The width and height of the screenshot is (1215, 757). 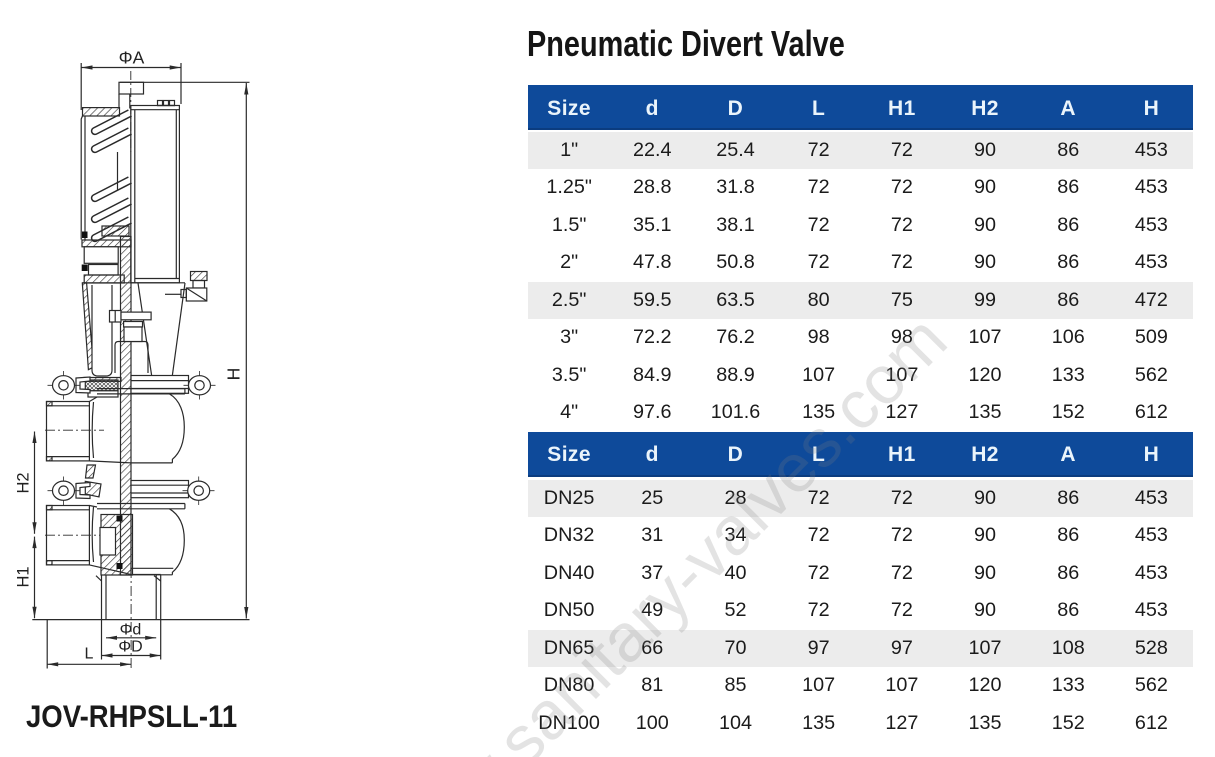 I want to click on svg-text: L, so click(x=89, y=654).